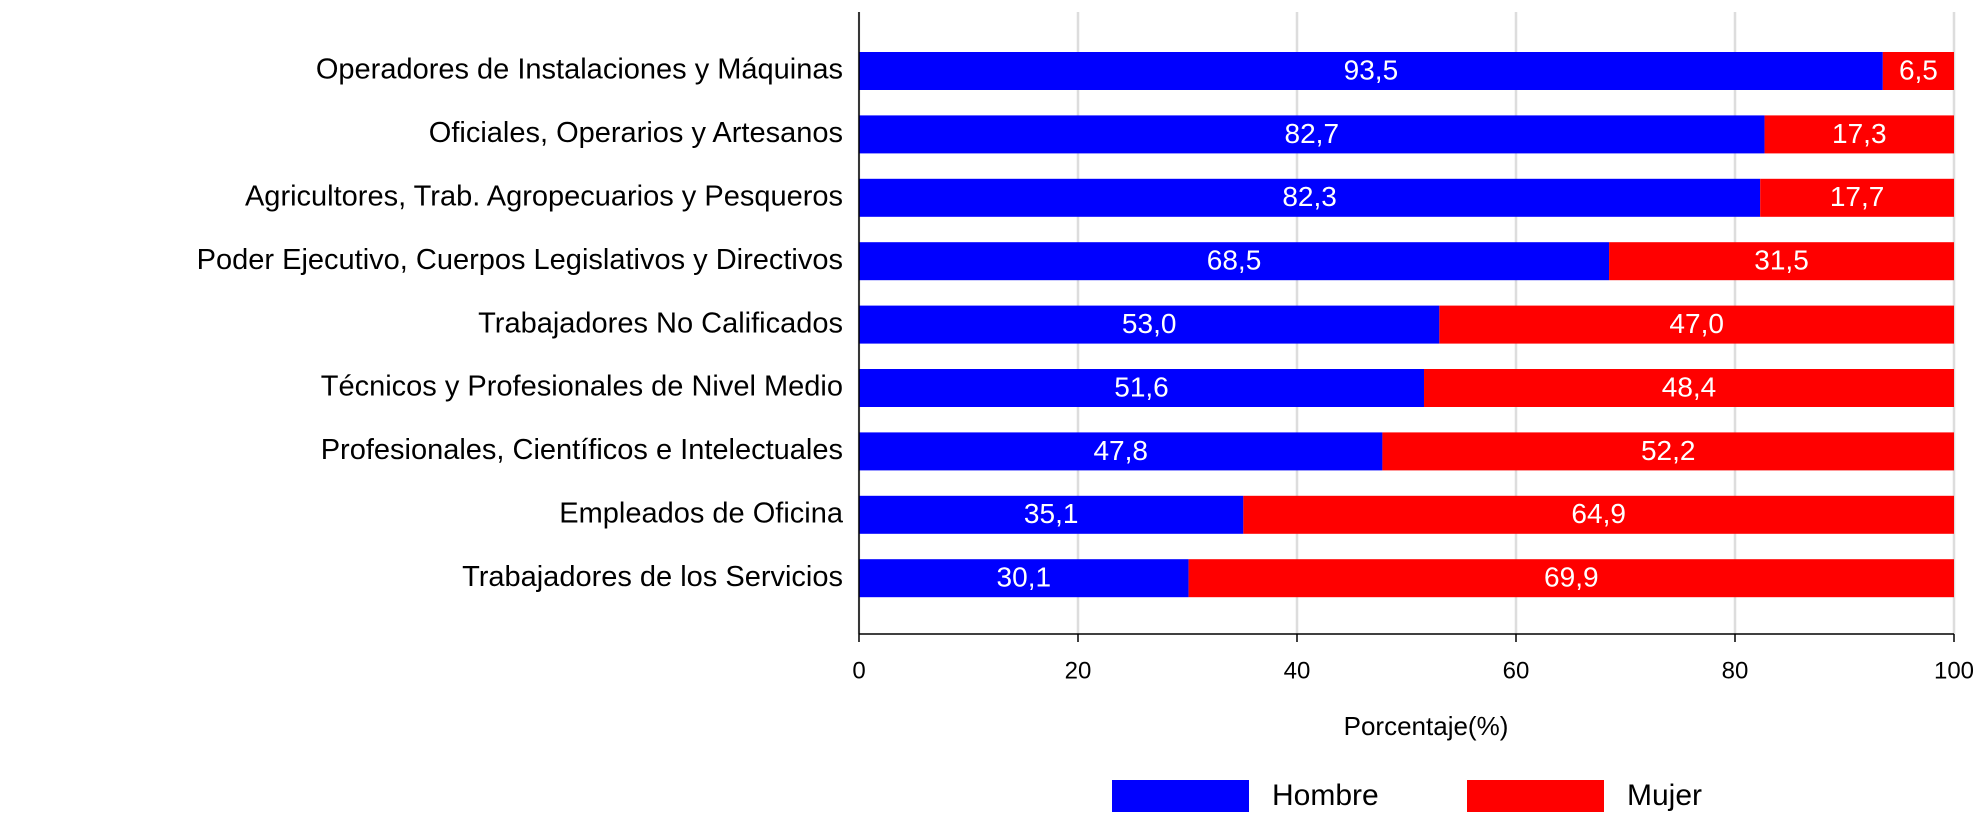 This screenshot has height=817, width=1987. I want to click on value-label: 17,3, so click(1859, 133).